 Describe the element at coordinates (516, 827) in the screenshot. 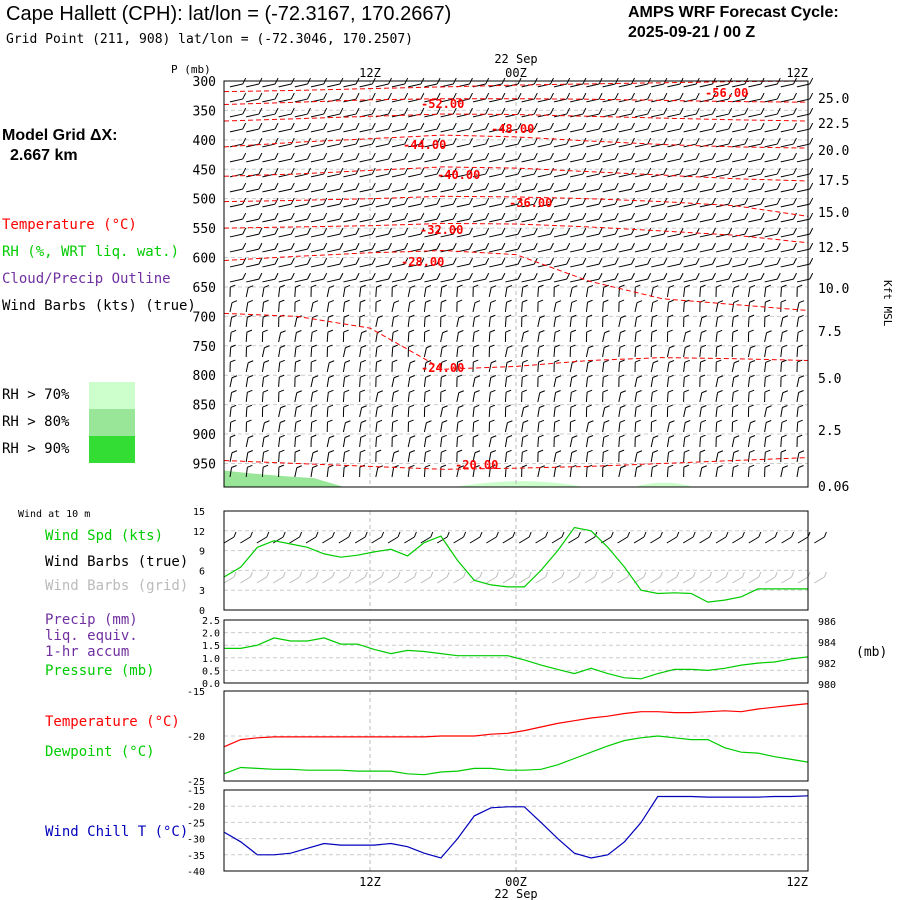

I see `windchill-line` at that location.